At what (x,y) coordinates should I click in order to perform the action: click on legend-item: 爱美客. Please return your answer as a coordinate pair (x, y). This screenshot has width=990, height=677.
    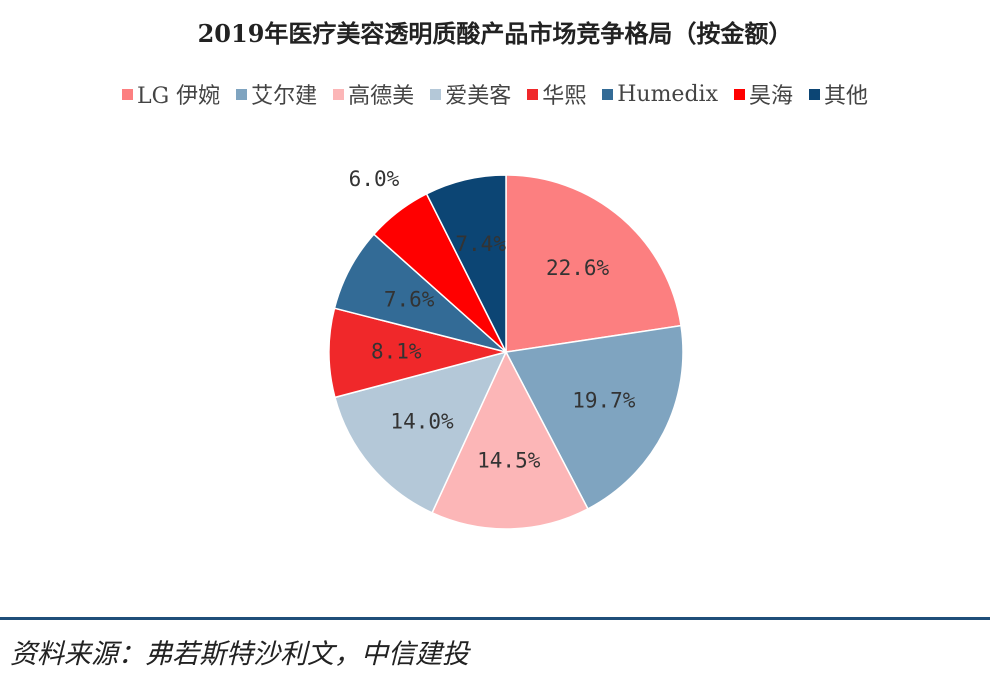
    Looking at the image, I should click on (470, 94).